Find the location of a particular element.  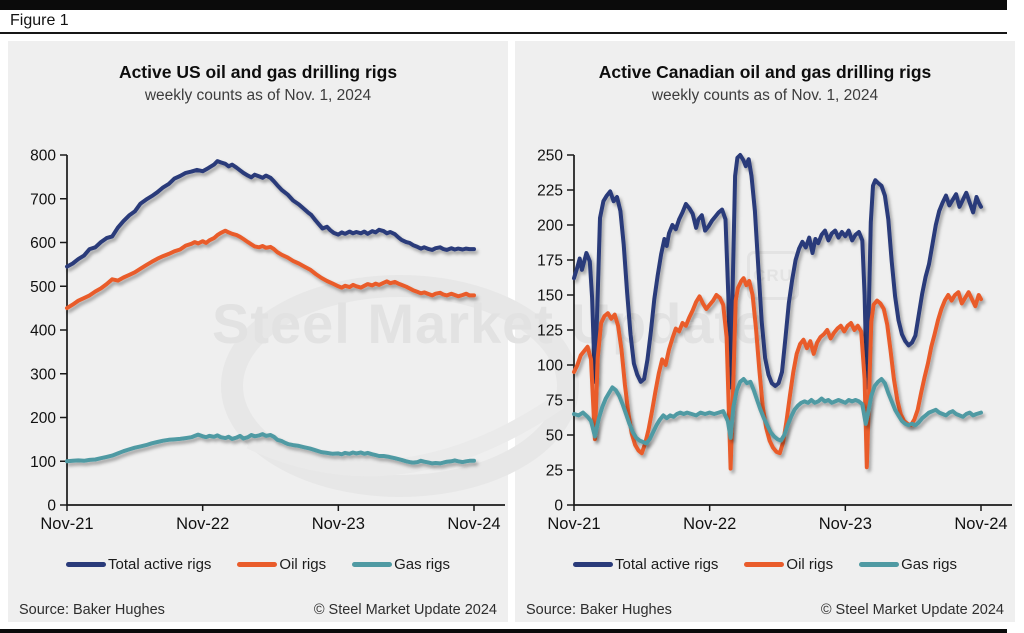

us-chart-title: Active US oil and gas drilling rigs is located at coordinates (258, 72).